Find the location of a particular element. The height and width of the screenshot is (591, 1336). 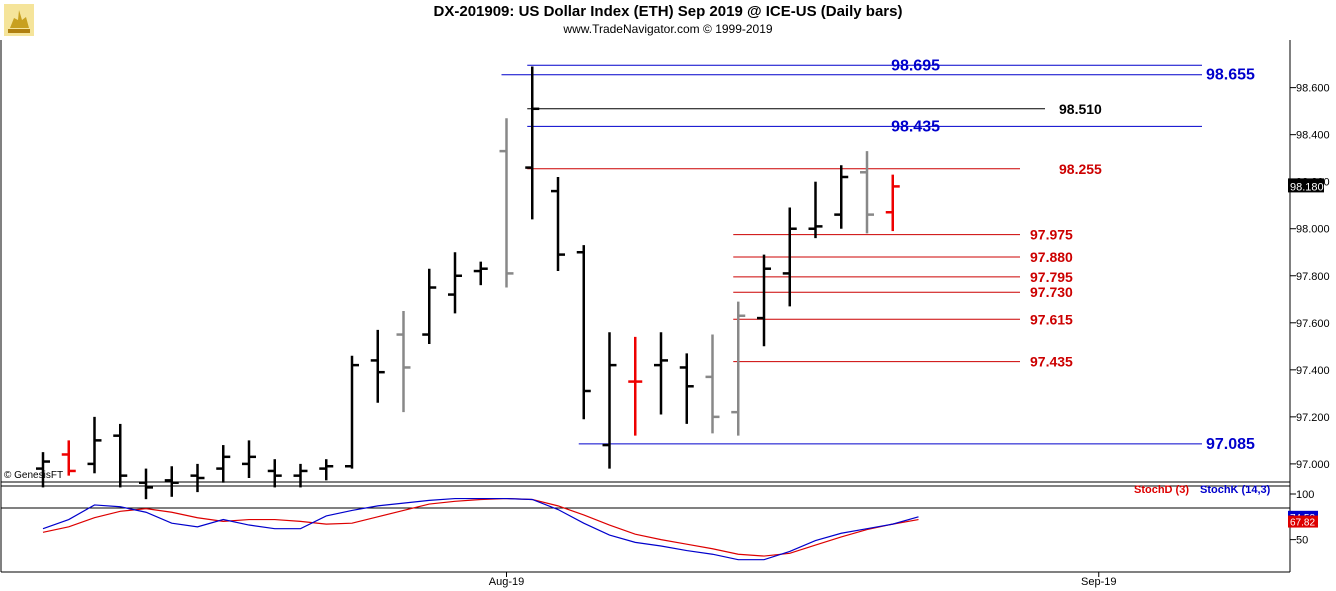

bull-logo-icon is located at coordinates (19, 20).